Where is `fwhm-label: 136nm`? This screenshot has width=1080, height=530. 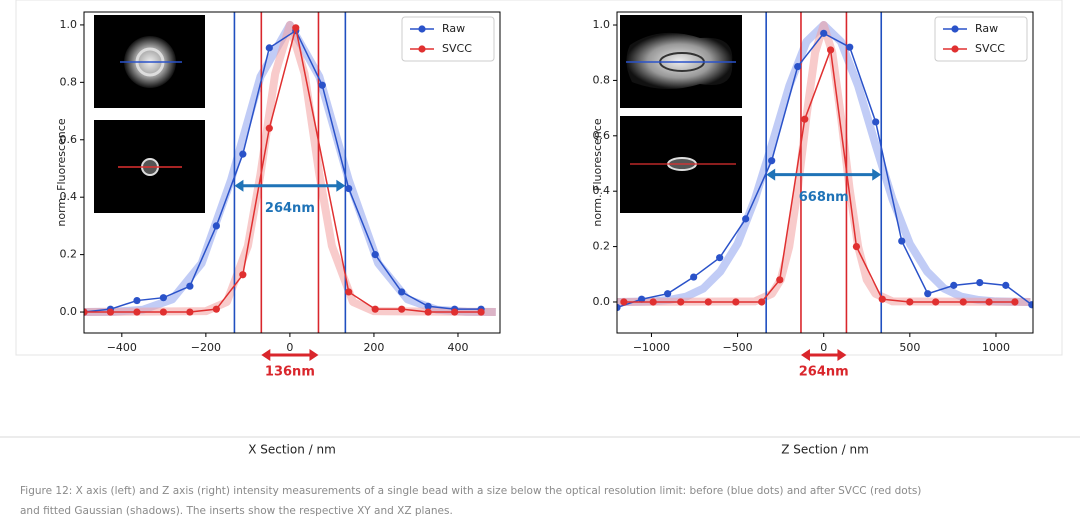
fwhm-label: 136nm is located at coordinates (290, 372).